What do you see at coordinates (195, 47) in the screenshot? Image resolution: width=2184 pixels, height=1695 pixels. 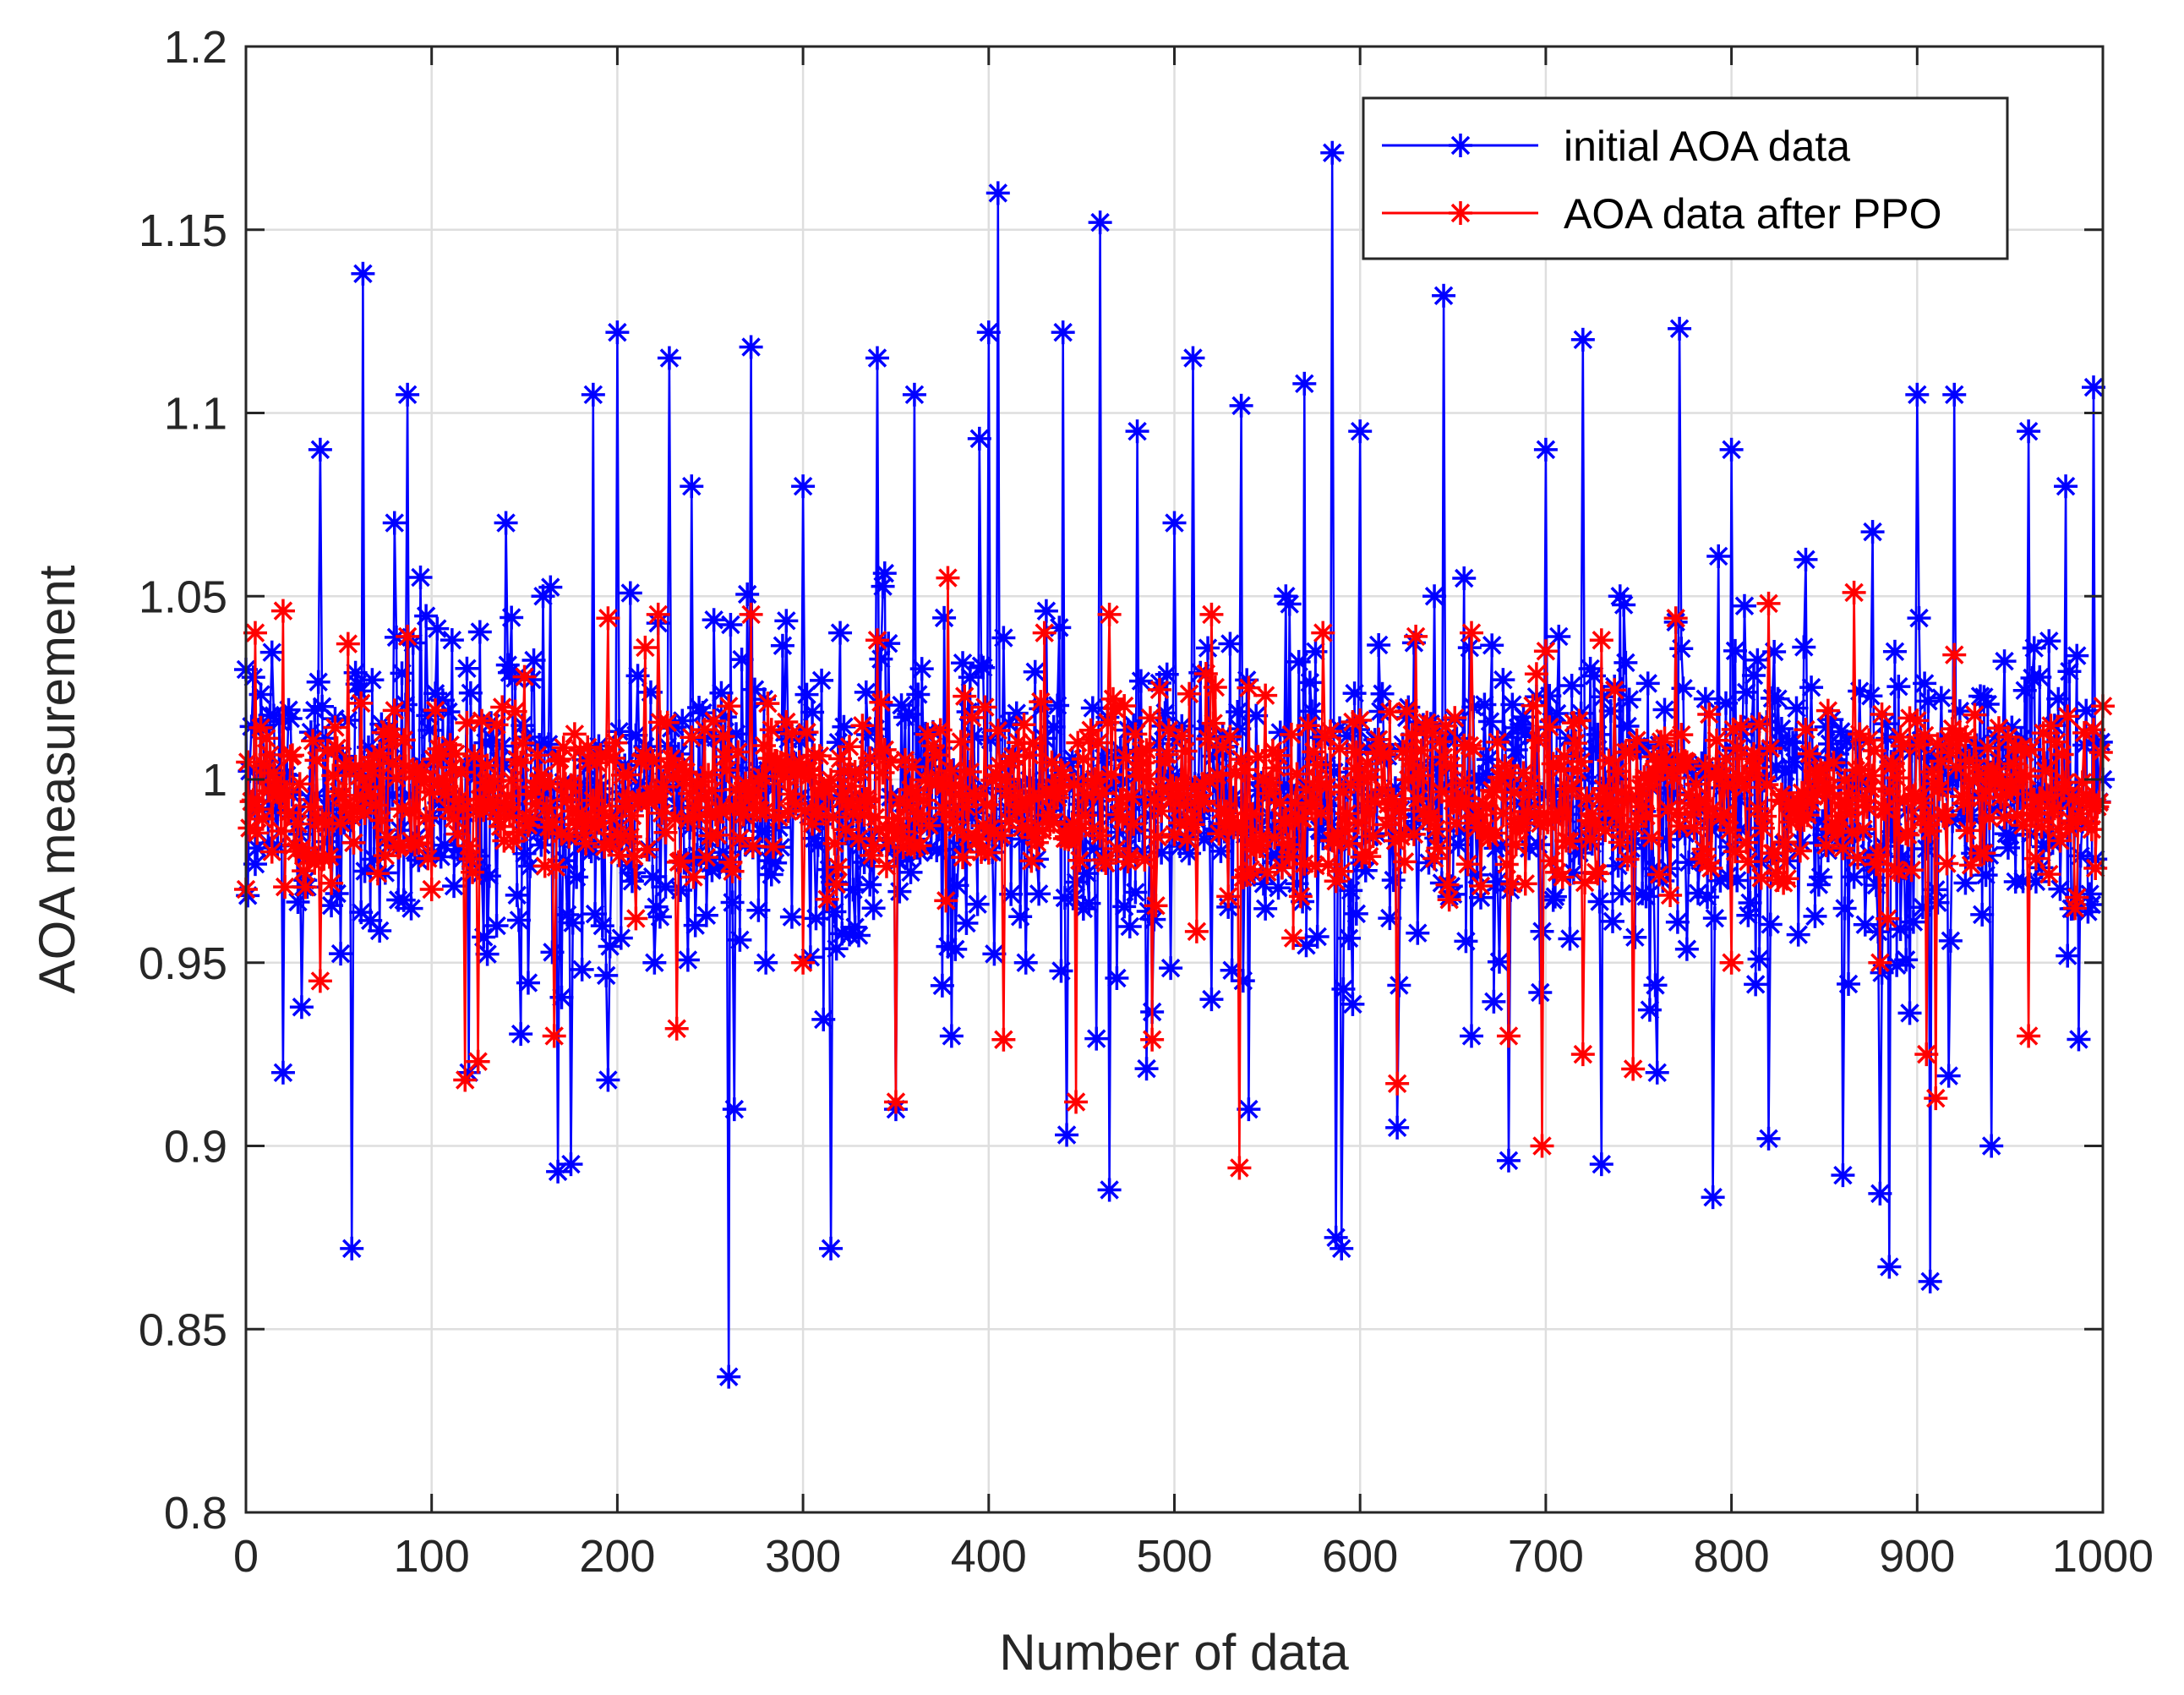 I see `y-tick-label: 1.2` at bounding box center [195, 47].